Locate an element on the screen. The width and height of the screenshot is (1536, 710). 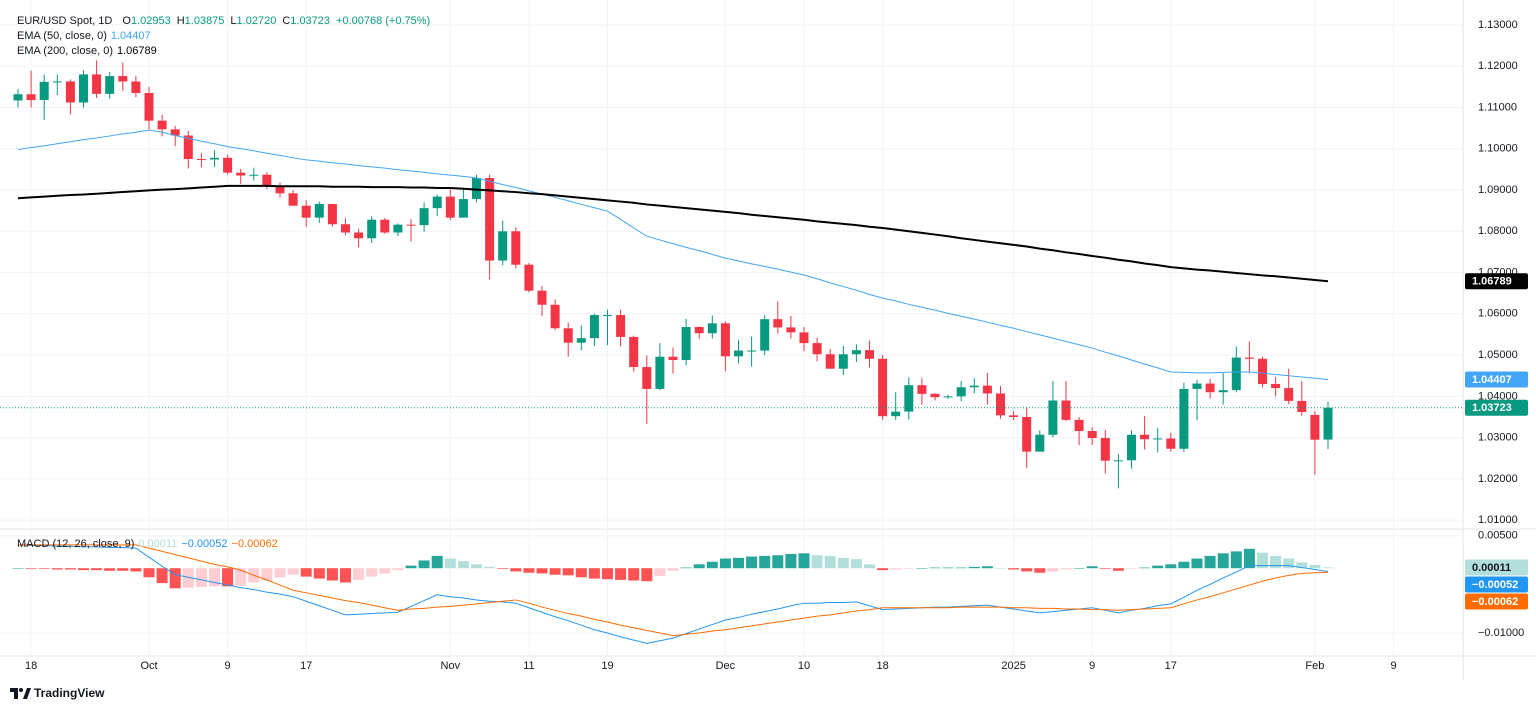
y-tick-label: −0.01000 is located at coordinates (1501, 633).